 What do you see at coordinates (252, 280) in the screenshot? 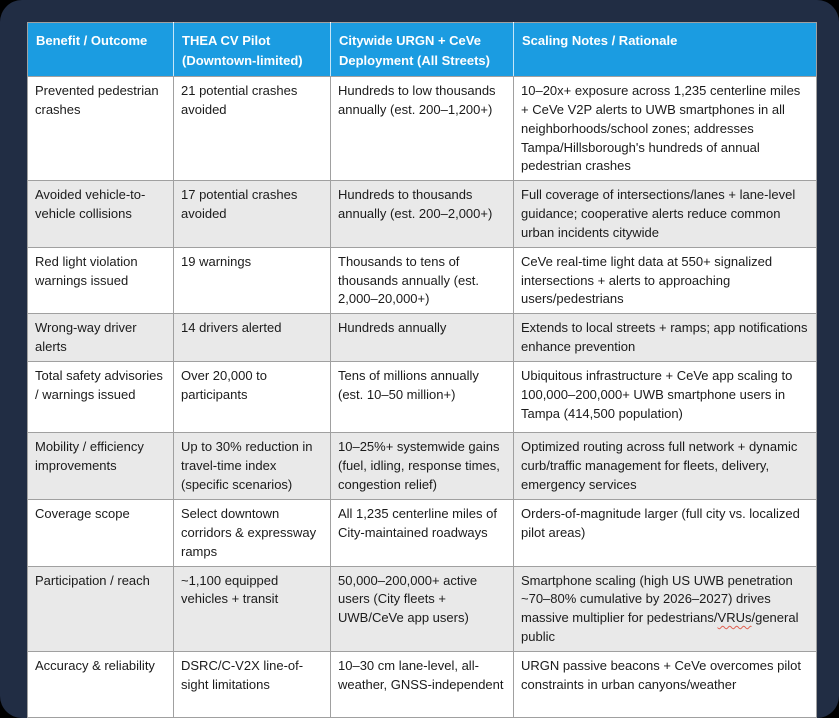
I see `cell-pilot: 19 warnings` at bounding box center [252, 280].